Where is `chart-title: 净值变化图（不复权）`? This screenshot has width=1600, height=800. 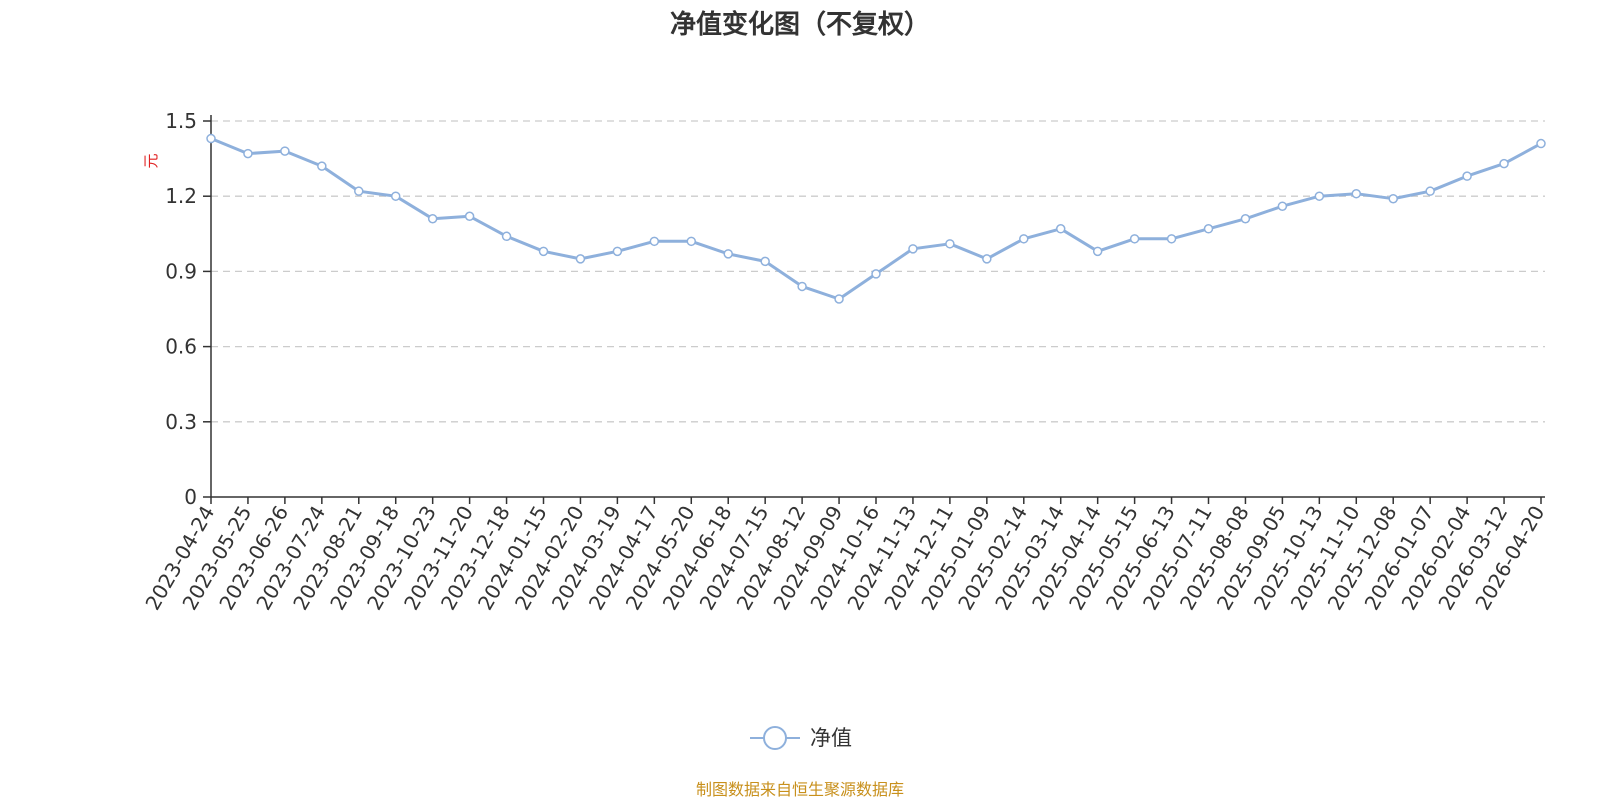
chart-title: 净值变化图（不复权） is located at coordinates (800, 24).